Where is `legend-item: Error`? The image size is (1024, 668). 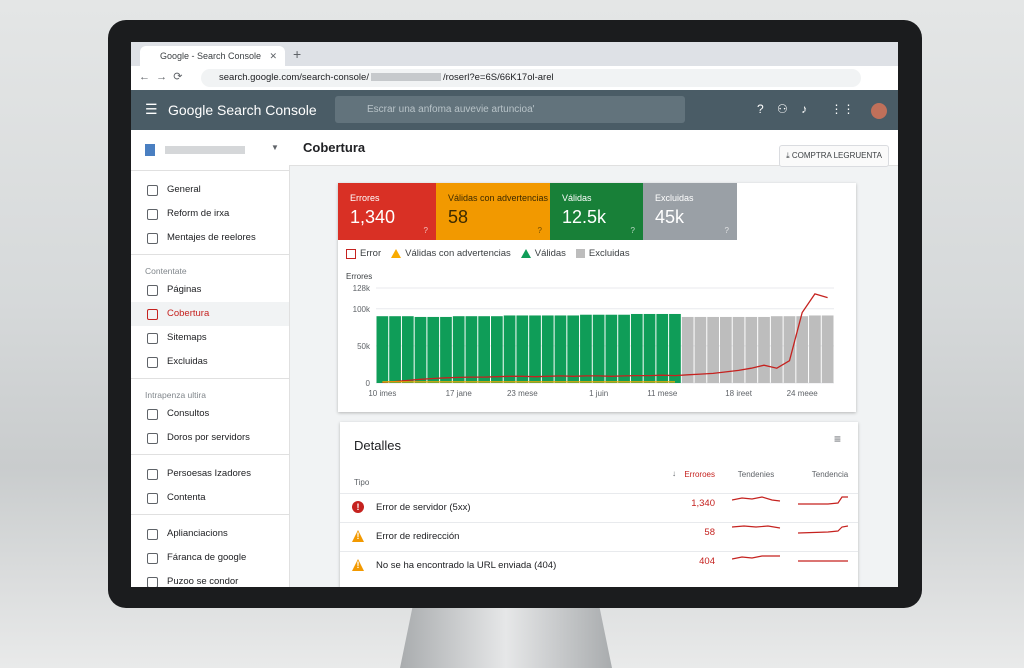 legend-item: Error is located at coordinates (363, 253).